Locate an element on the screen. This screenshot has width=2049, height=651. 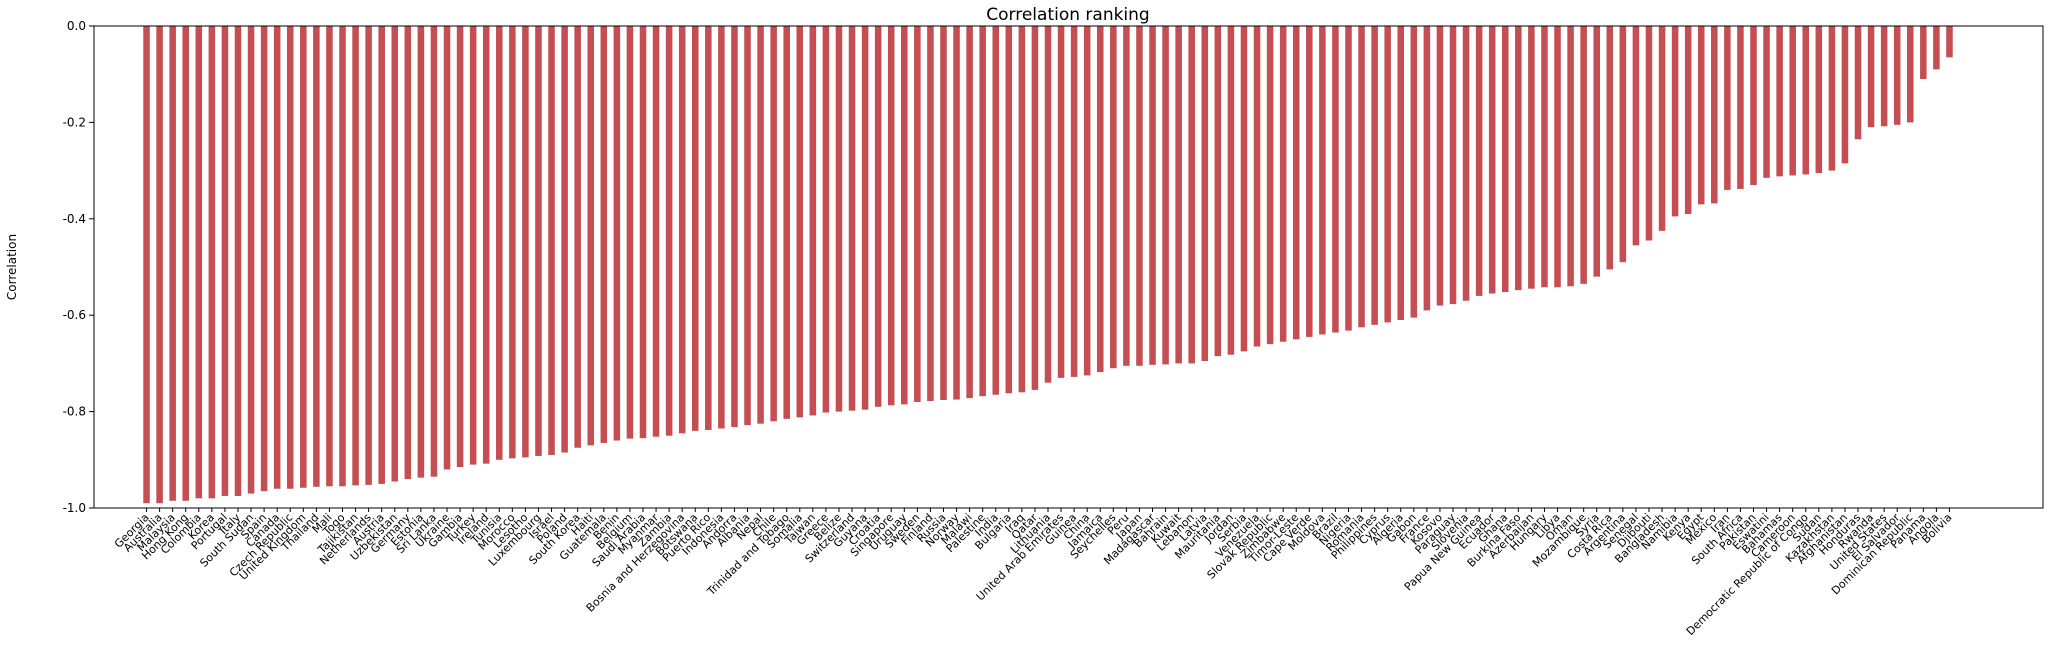
y-tick-label: -0.8 is located at coordinates (74, 412).